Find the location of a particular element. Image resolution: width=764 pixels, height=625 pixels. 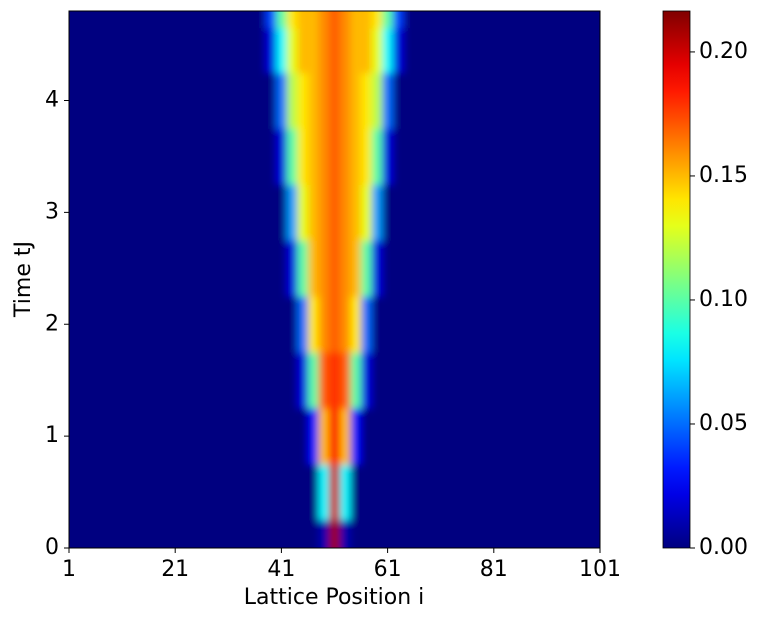

x-axis-label: Lattice Position i is located at coordinates (334, 597).